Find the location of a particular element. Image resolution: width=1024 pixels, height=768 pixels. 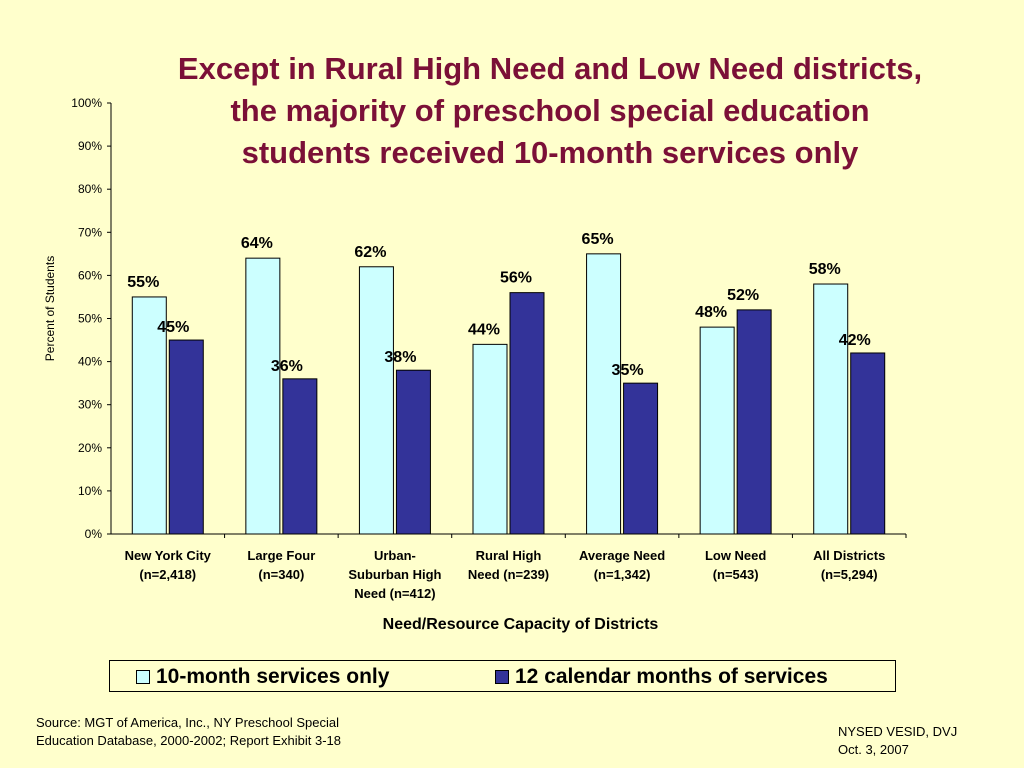

x-category-label: Rural High is located at coordinates (509, 555).